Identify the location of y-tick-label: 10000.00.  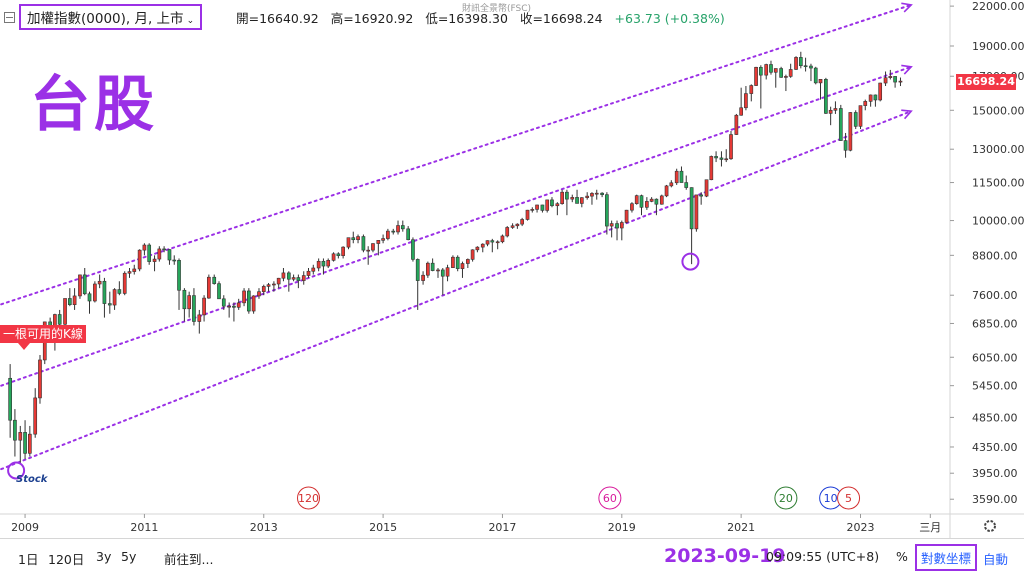
(998, 221).